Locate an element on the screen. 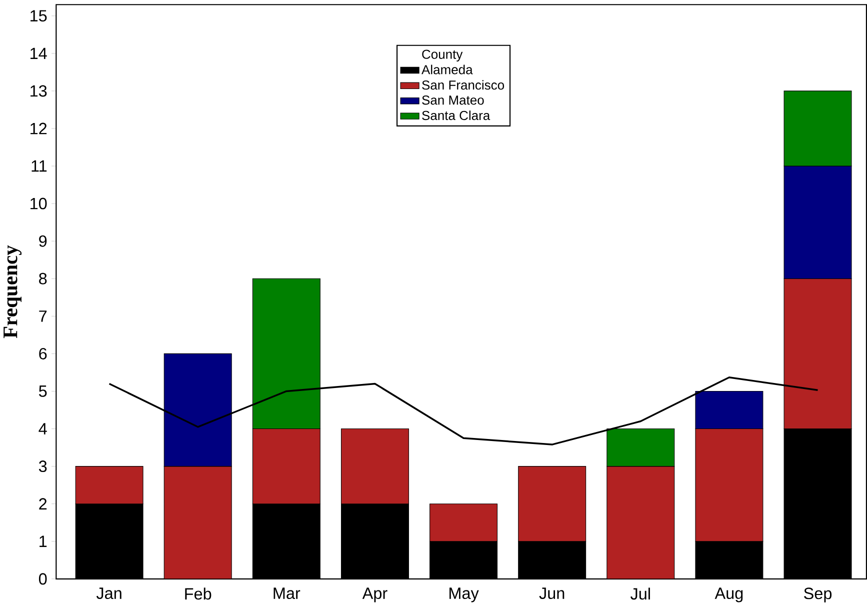  y-tick-label: 1 is located at coordinates (43, 541).